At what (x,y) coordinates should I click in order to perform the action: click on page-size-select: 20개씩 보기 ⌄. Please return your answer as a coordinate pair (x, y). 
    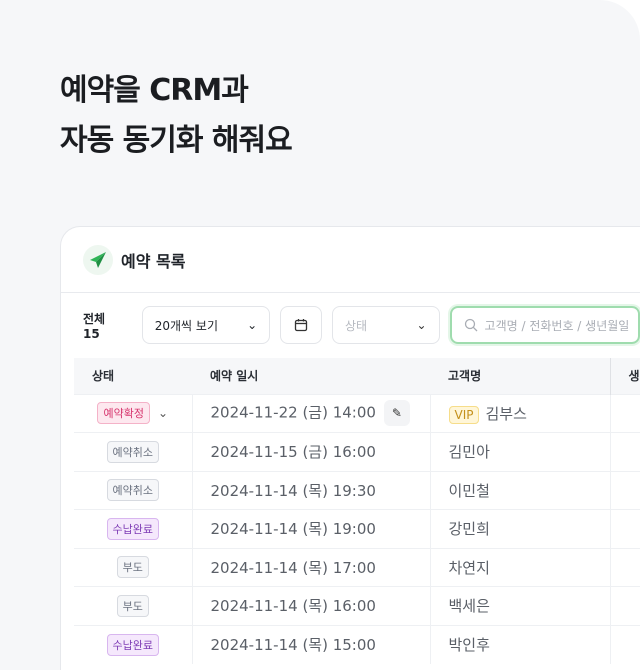
    Looking at the image, I should click on (206, 325).